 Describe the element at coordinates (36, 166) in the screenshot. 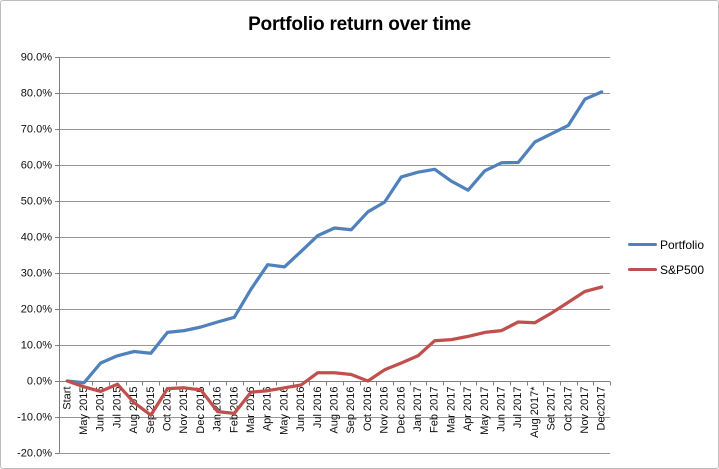

I see `y-tick-label: 60.0%` at that location.